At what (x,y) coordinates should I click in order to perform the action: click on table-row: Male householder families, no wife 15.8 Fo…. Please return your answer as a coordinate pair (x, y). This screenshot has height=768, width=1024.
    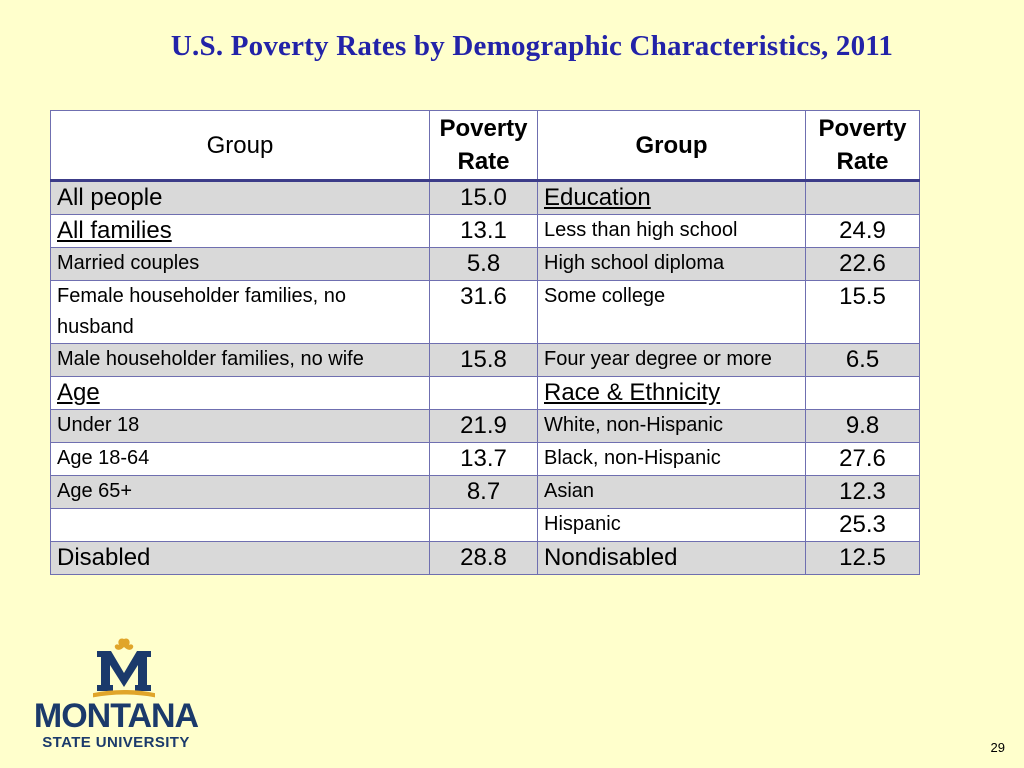
    Looking at the image, I should click on (485, 360).